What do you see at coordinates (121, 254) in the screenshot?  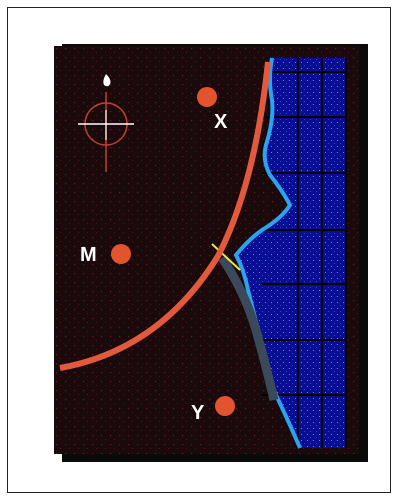 I see `marker-m-dot` at bounding box center [121, 254].